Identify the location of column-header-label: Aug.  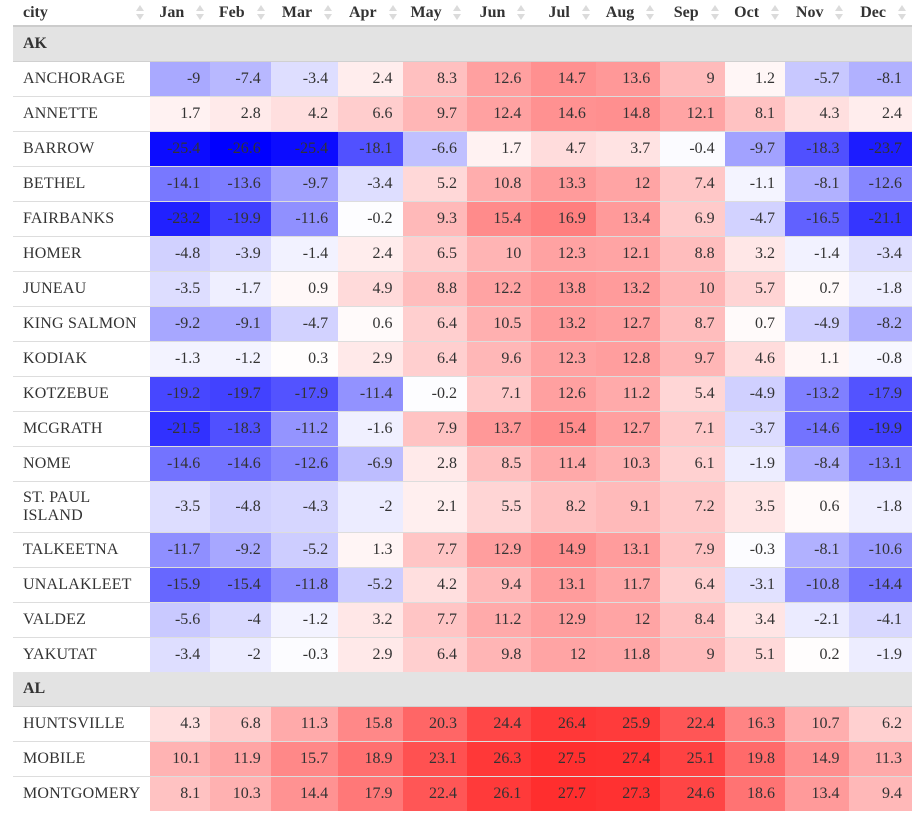
(620, 12).